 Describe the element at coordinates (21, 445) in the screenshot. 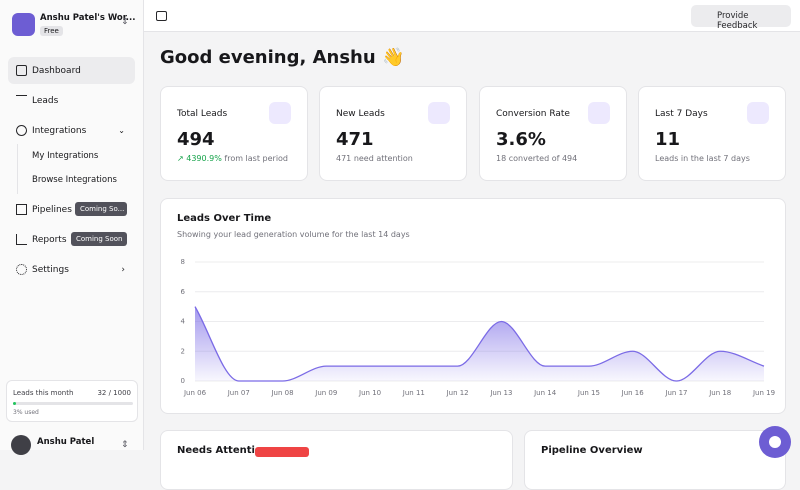

I see `avatar` at that location.